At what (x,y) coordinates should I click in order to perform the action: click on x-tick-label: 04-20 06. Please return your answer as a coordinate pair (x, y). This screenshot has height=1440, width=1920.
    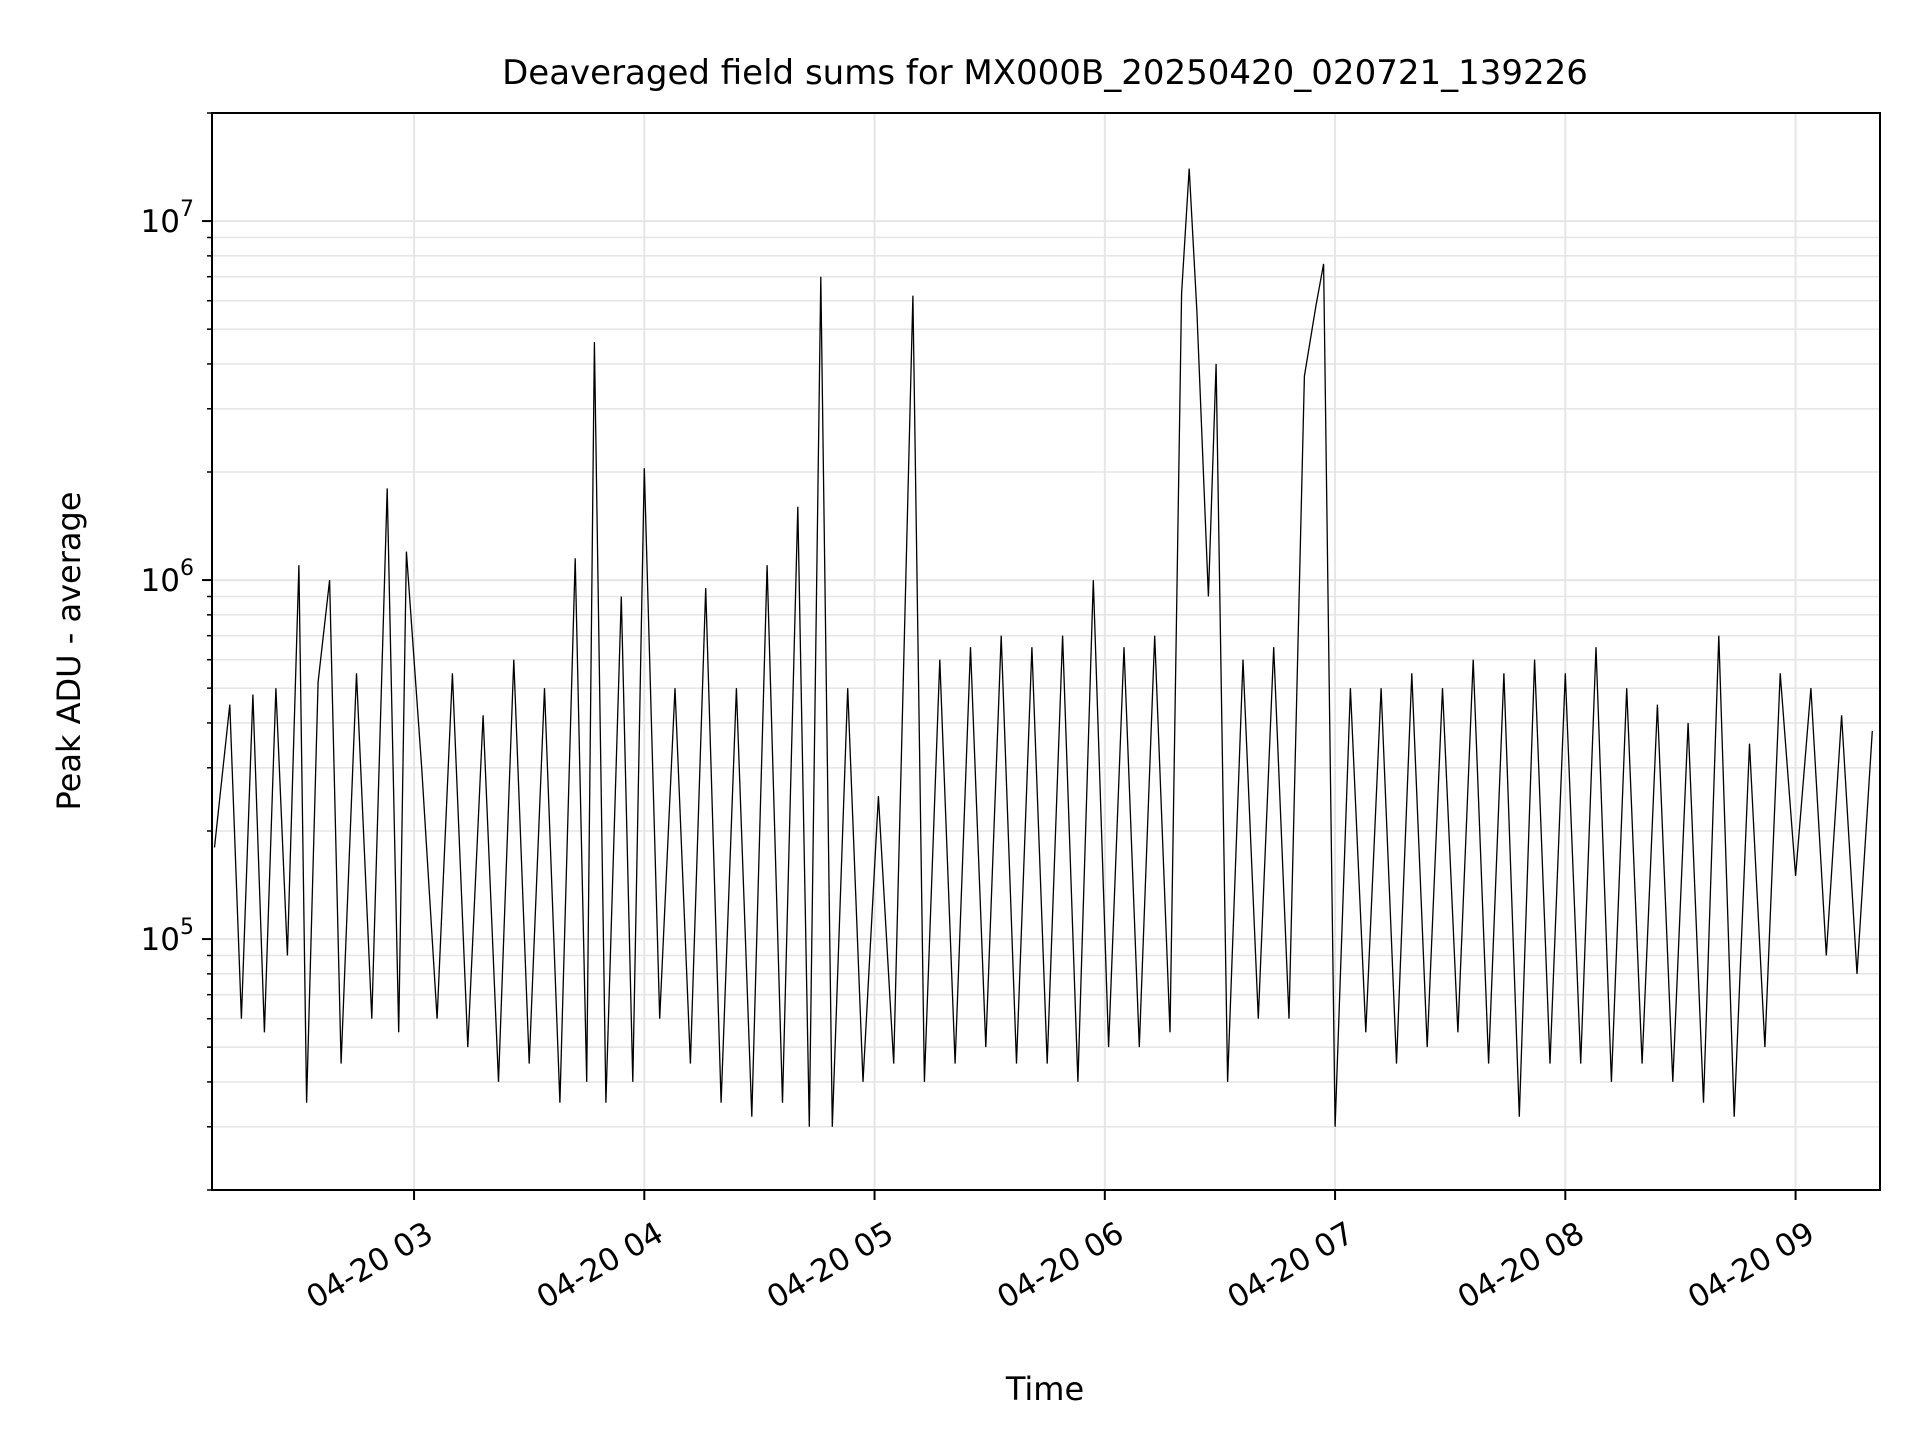
    Looking at the image, I should click on (1060, 1265).